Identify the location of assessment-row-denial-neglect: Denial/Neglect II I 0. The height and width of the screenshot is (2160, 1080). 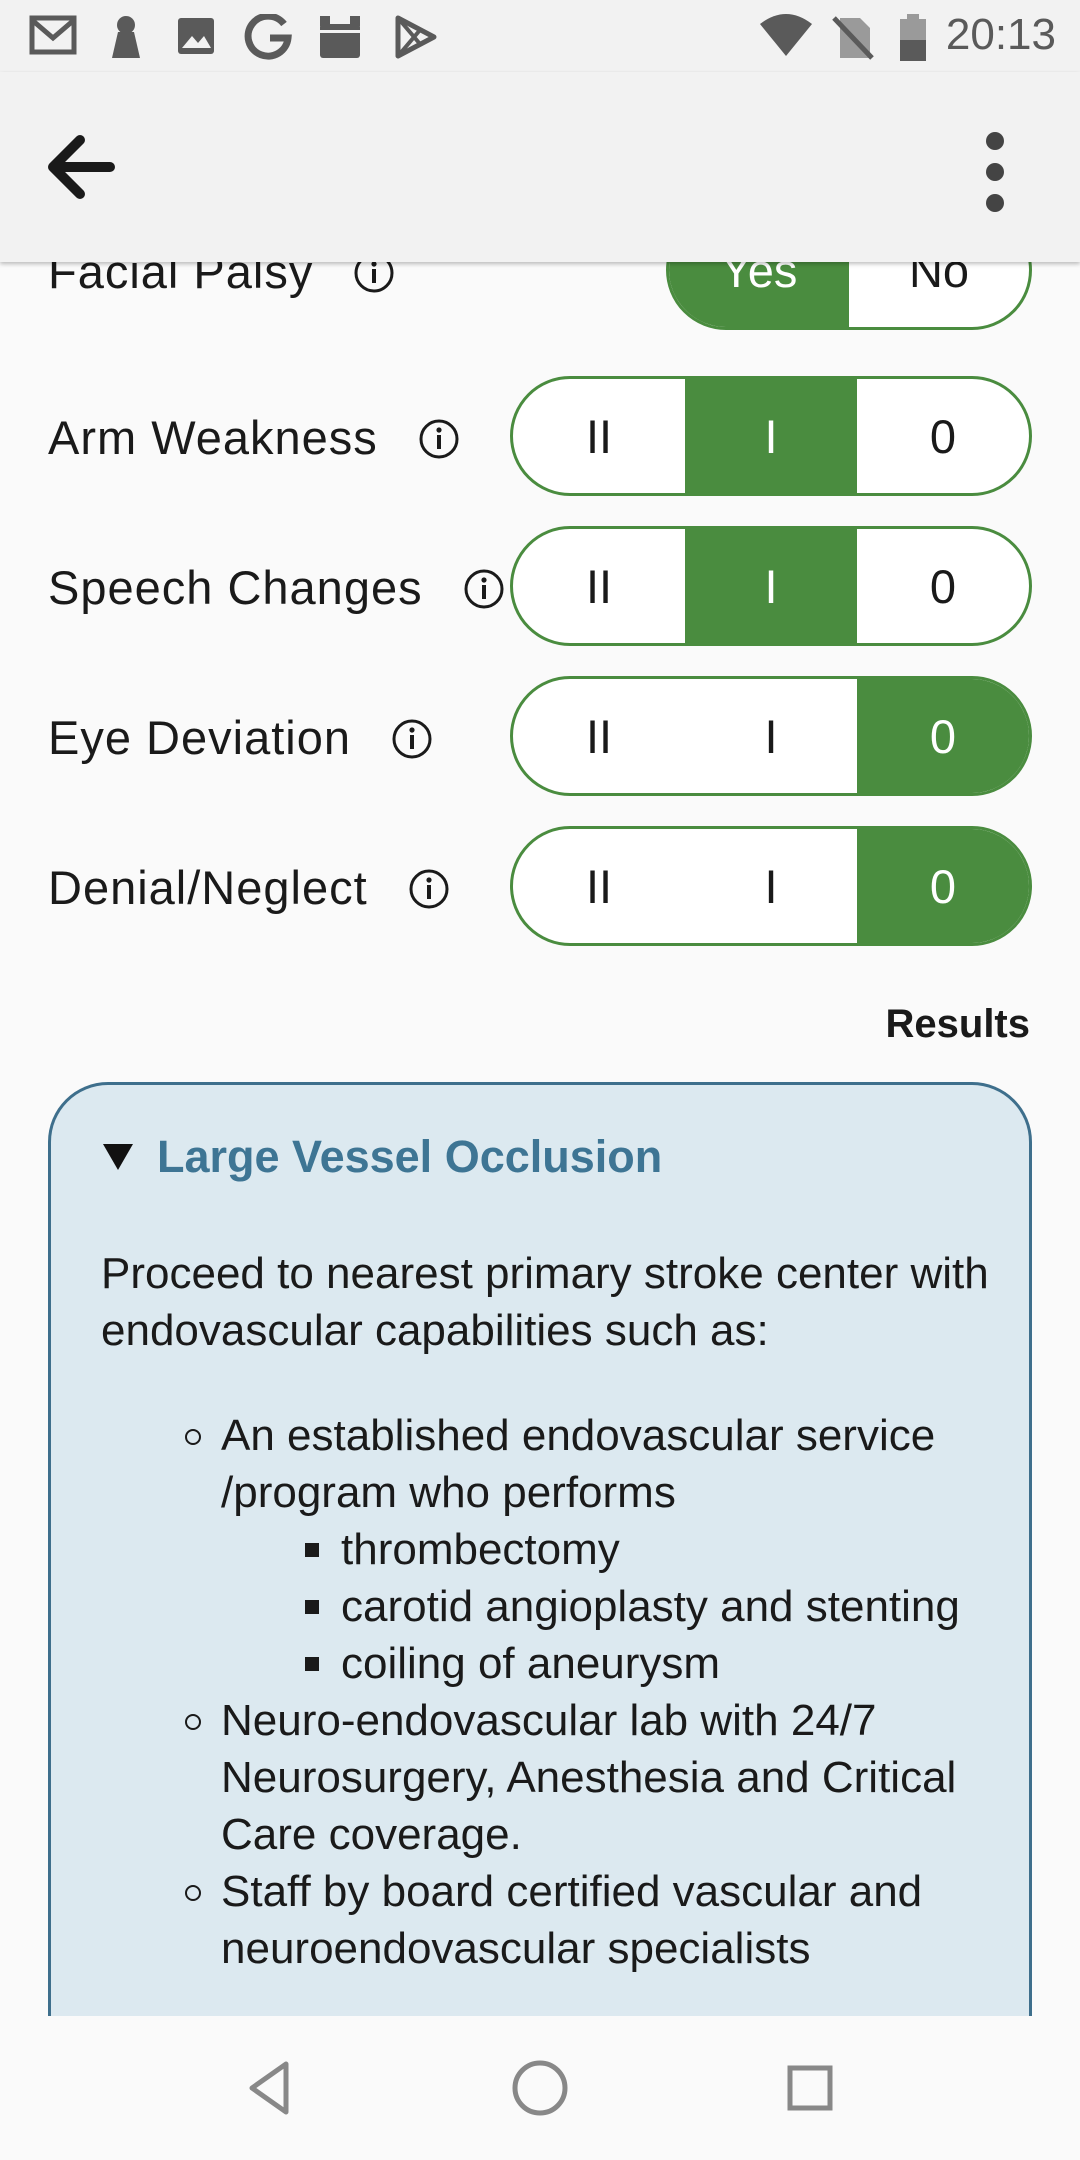
(540, 888).